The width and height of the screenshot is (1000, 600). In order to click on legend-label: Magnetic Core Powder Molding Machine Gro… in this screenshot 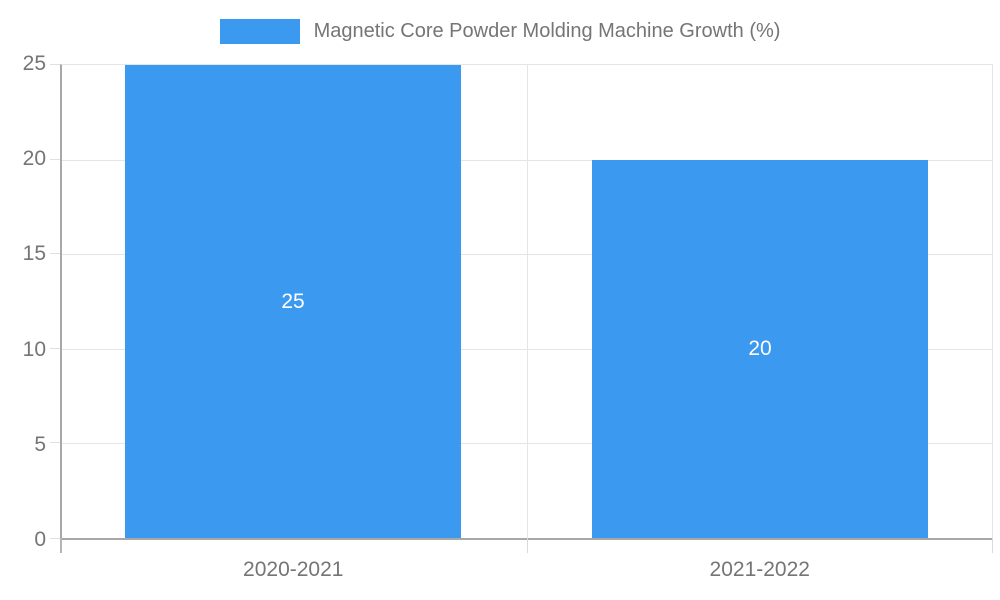, I will do `click(547, 30)`.